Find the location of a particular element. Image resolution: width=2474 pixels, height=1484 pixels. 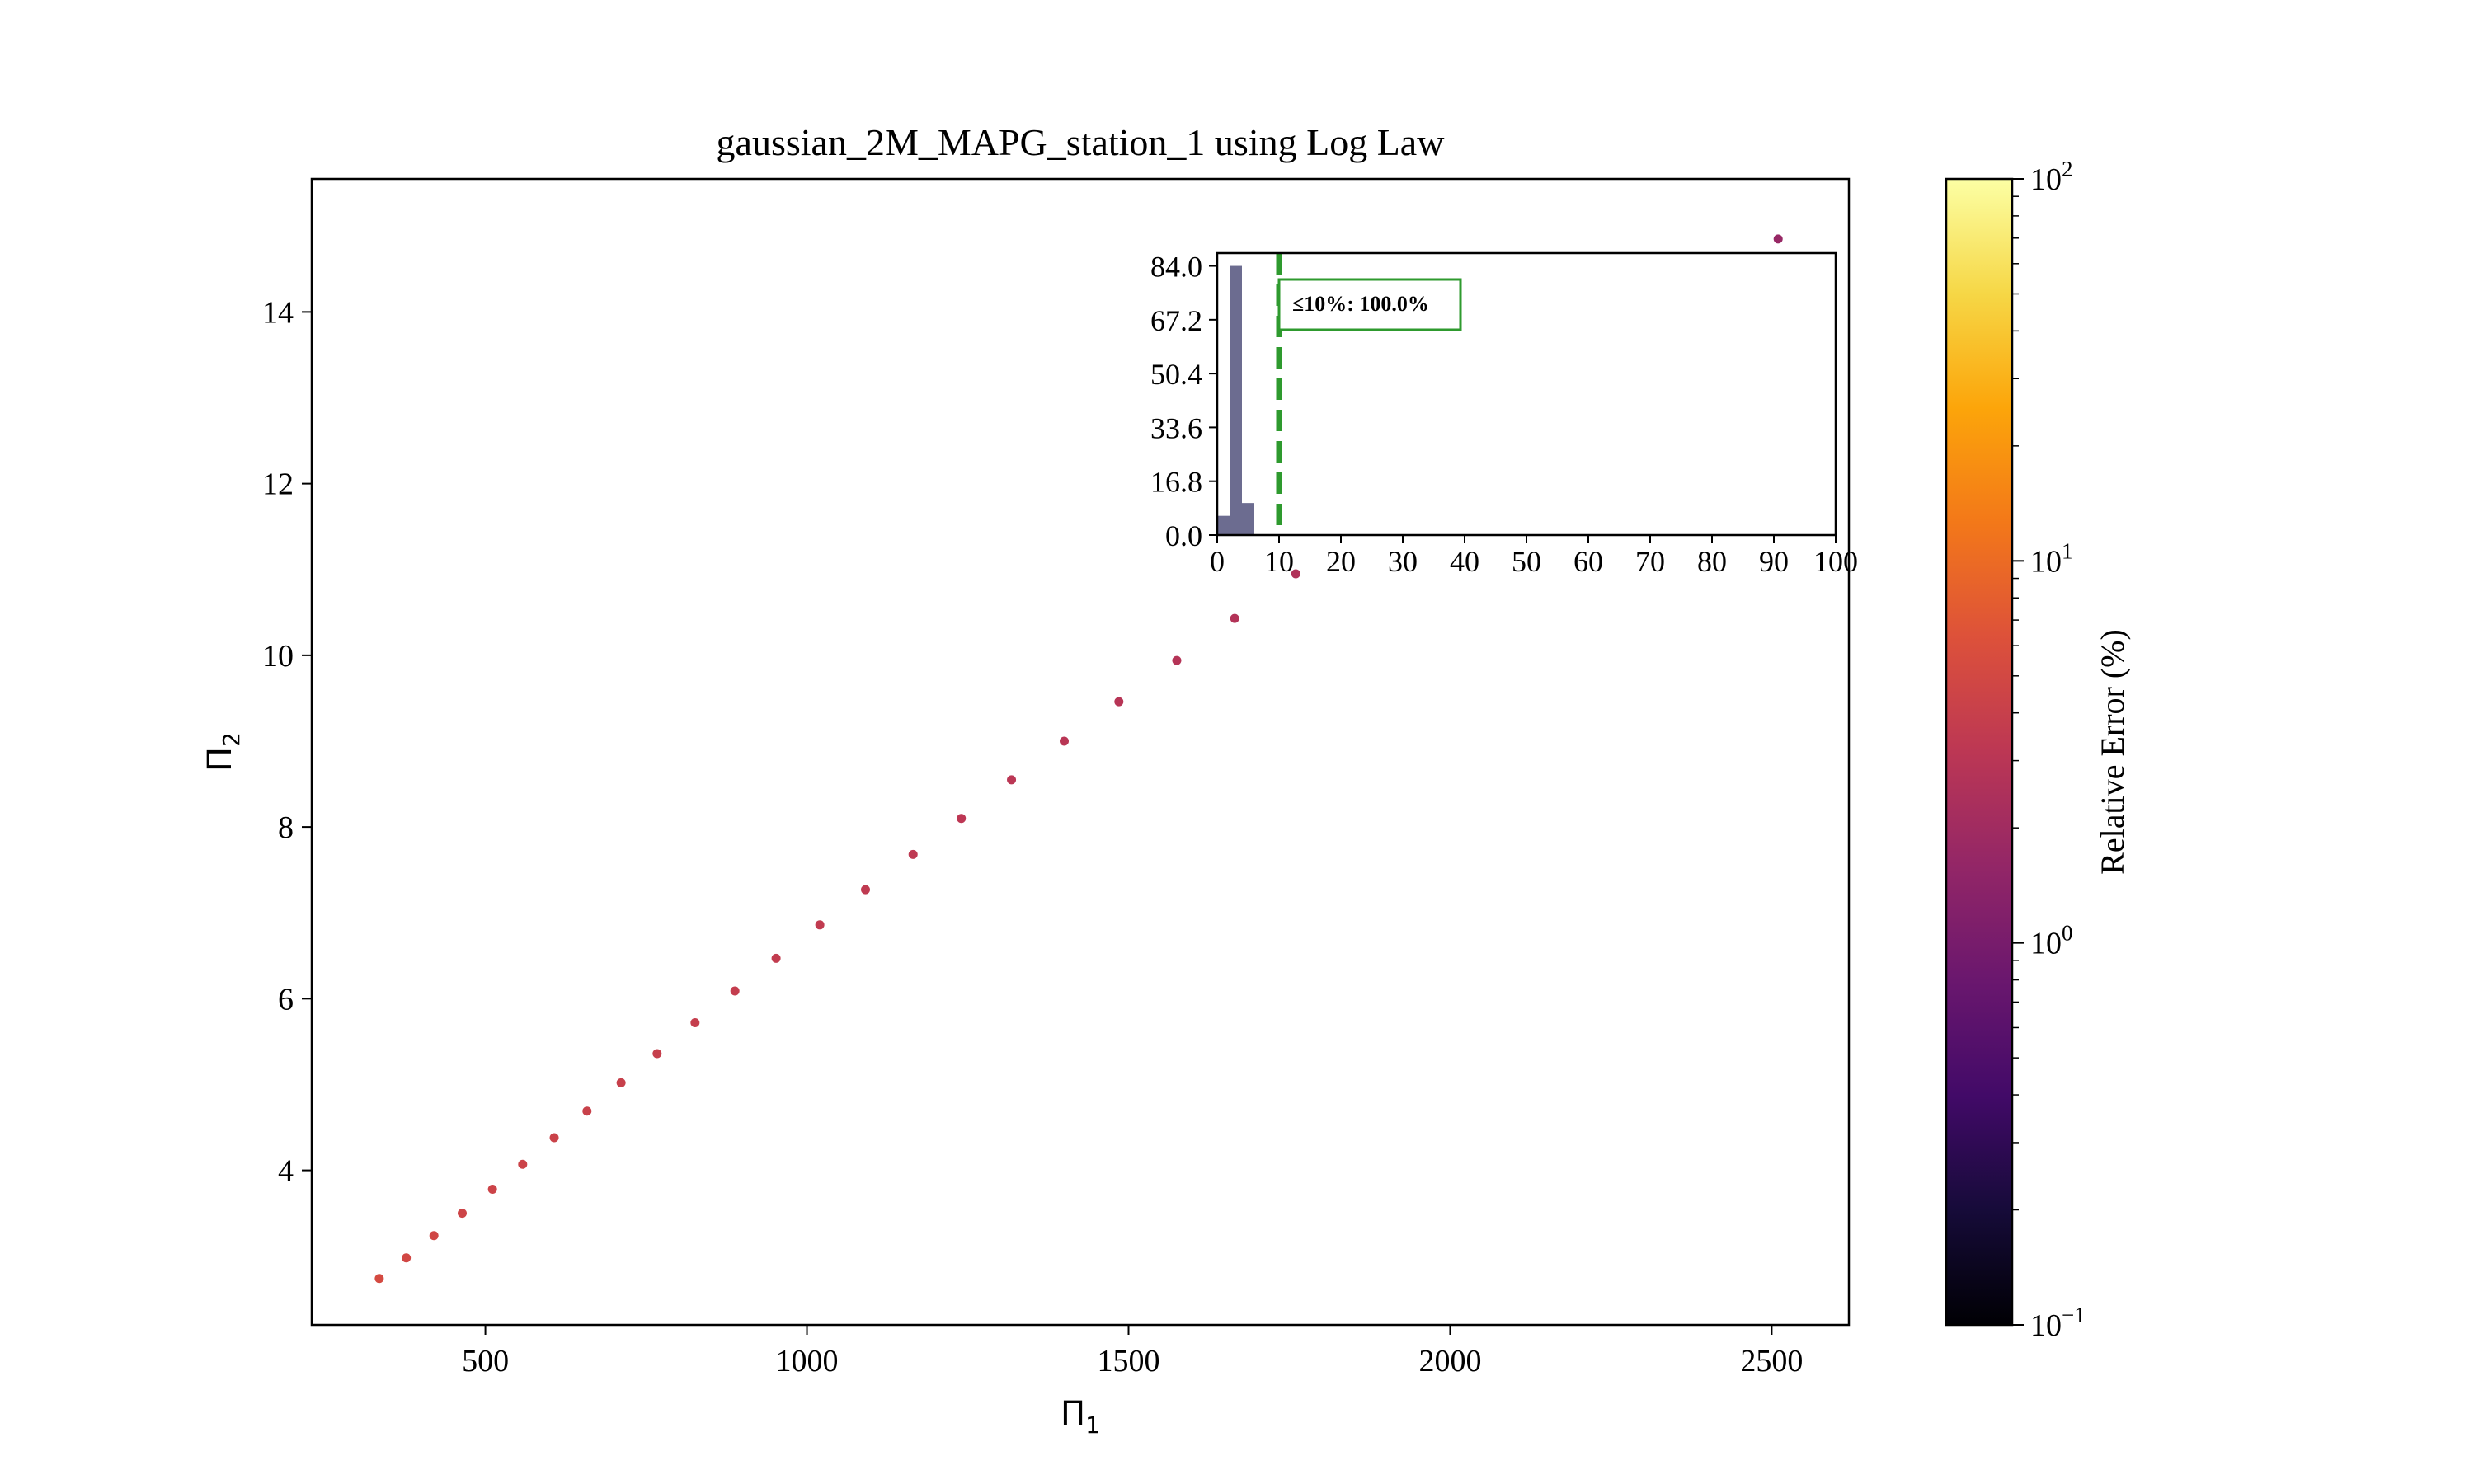

y-axis-ticks: 4 6 8 10 12 14 is located at coordinates (287, 742).